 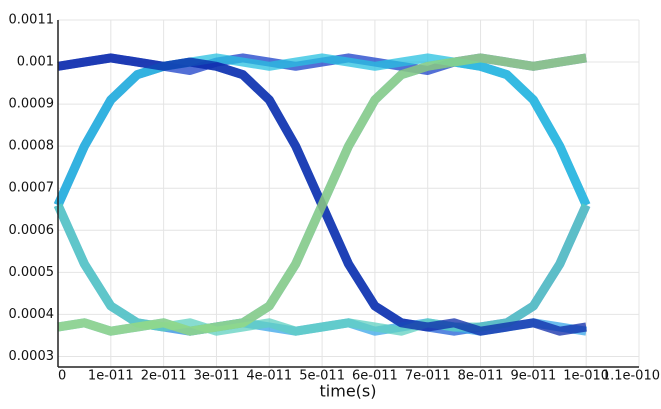 What do you see at coordinates (32, 356) in the screenshot?
I see `y-tick-label: 0.0003` at bounding box center [32, 356].